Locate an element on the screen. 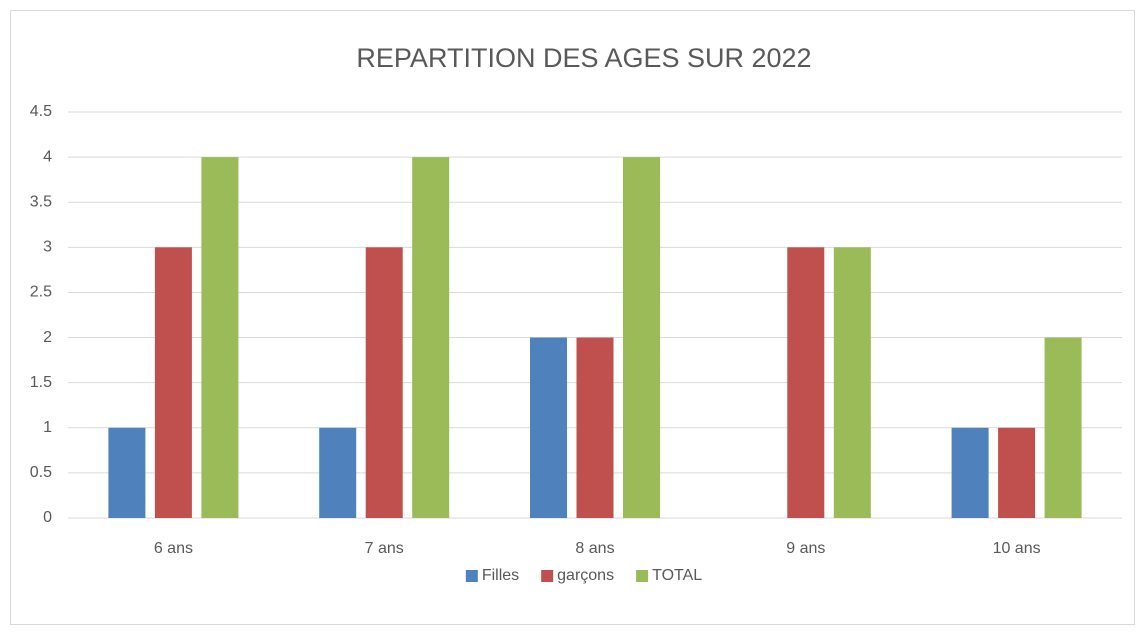 This screenshot has height=633, width=1145. y-tick-label: 4.5 is located at coordinates (41, 111).